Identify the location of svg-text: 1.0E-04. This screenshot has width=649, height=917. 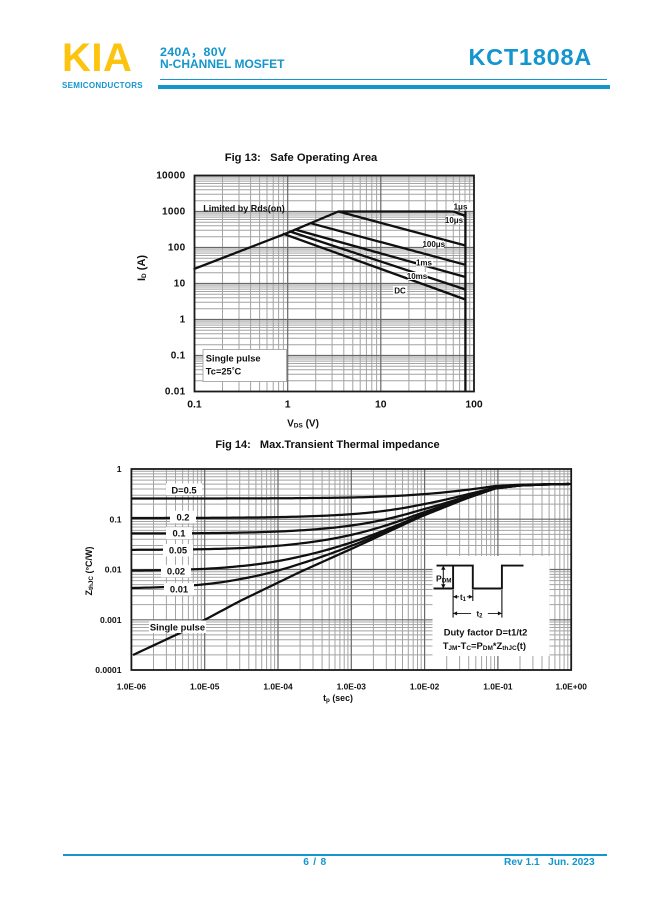
(278, 687).